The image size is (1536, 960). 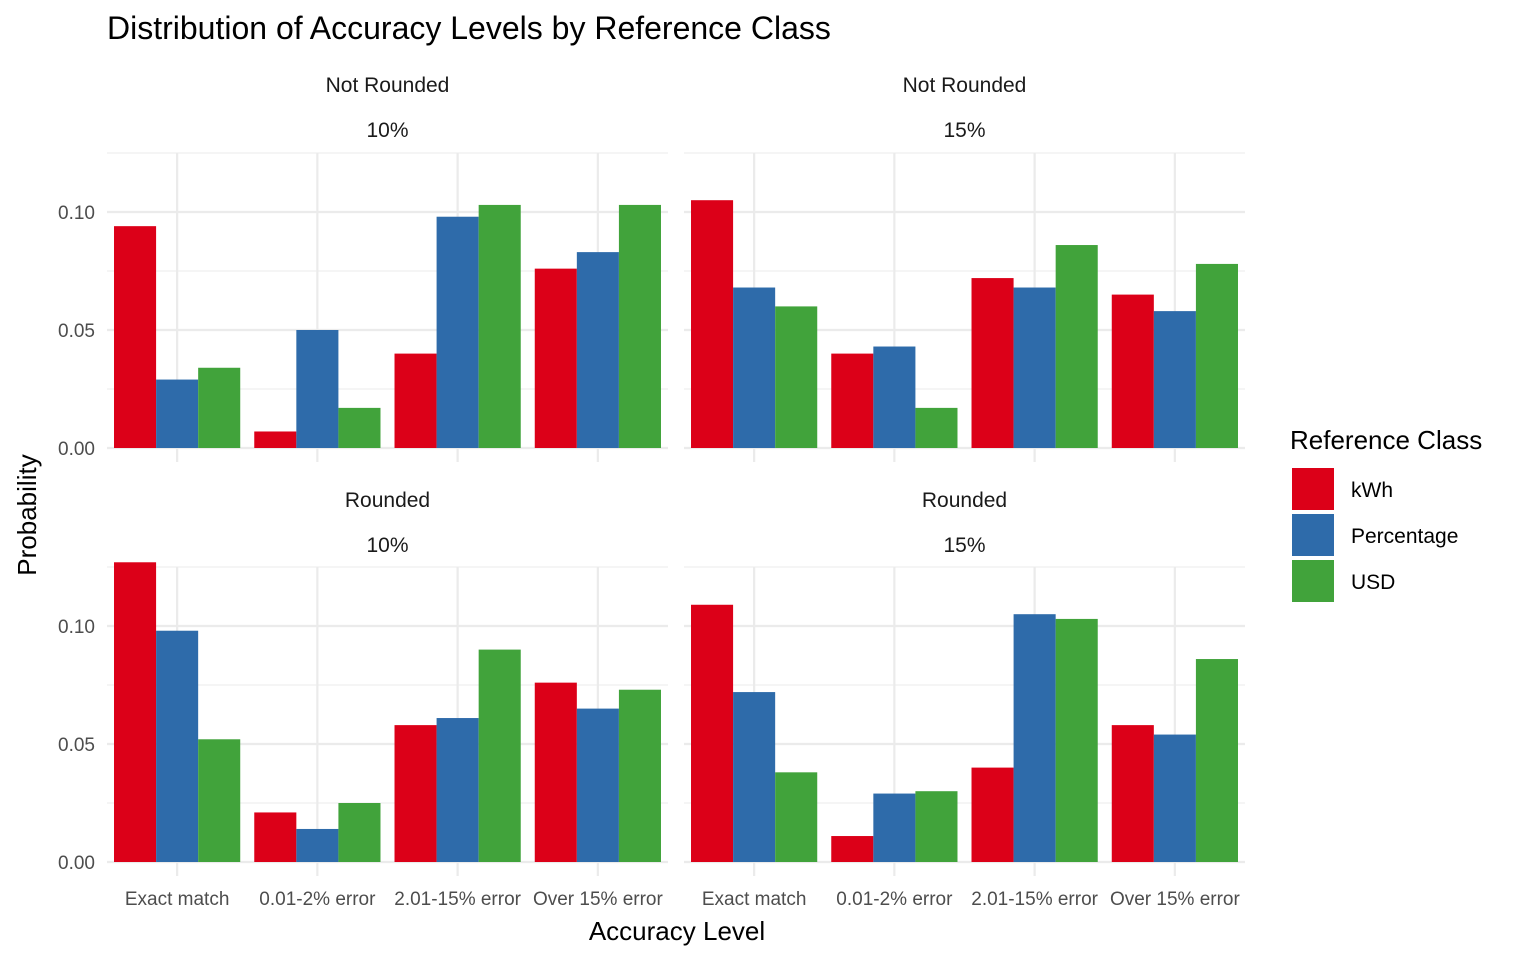 What do you see at coordinates (1313, 535) in the screenshot?
I see `legend-key-percentage` at bounding box center [1313, 535].